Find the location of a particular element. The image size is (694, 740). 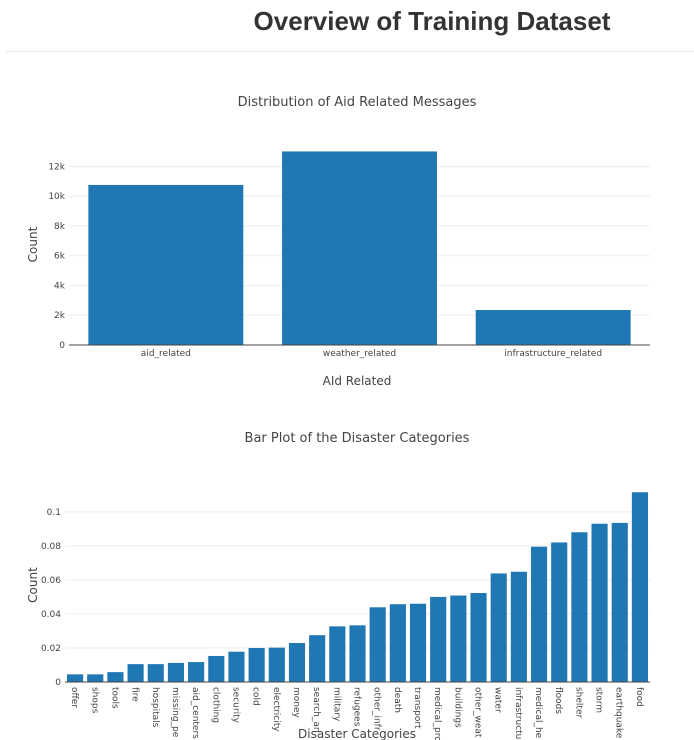

x-tick-label: fire is located at coordinates (135, 694).